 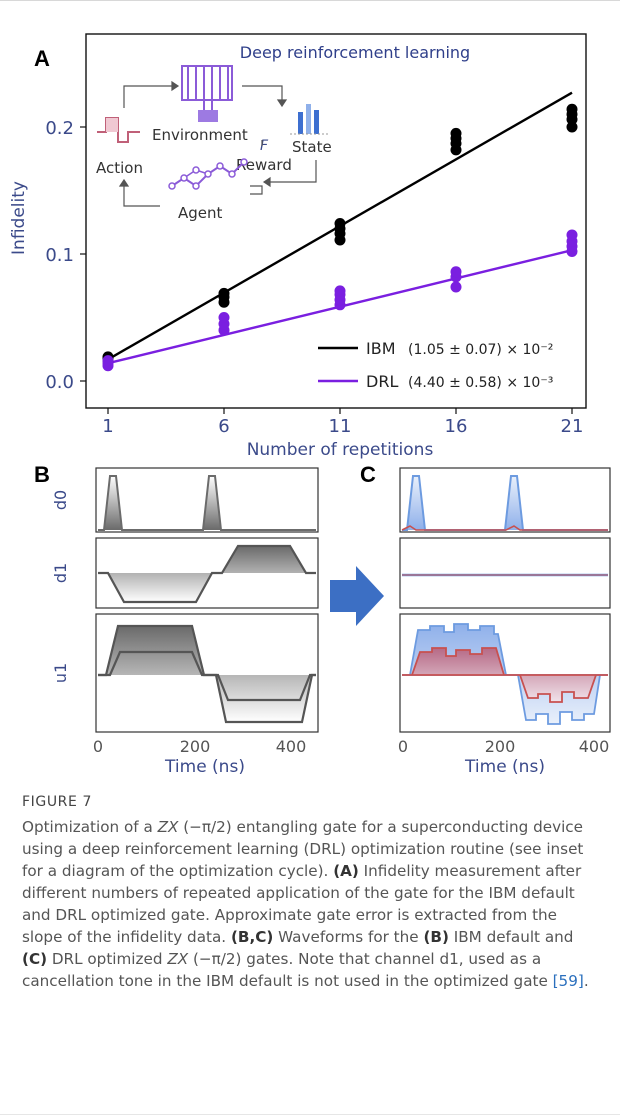 I want to click on panel-label-b: B, so click(x=42, y=474).